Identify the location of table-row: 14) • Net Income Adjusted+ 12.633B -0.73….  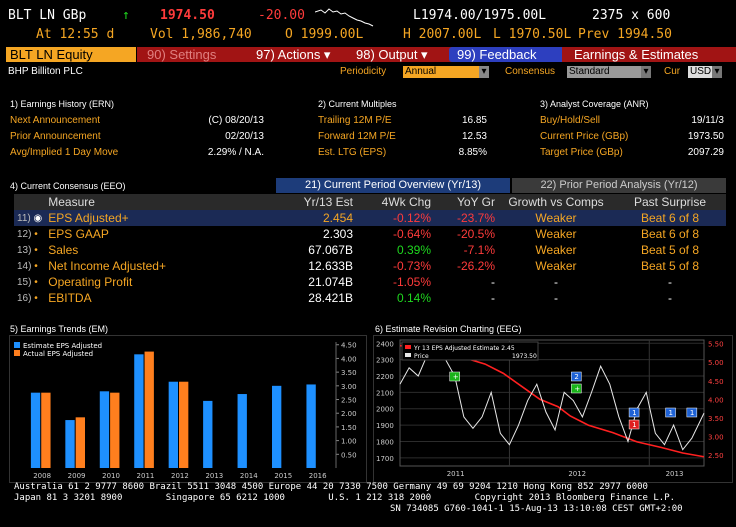
(370, 266).